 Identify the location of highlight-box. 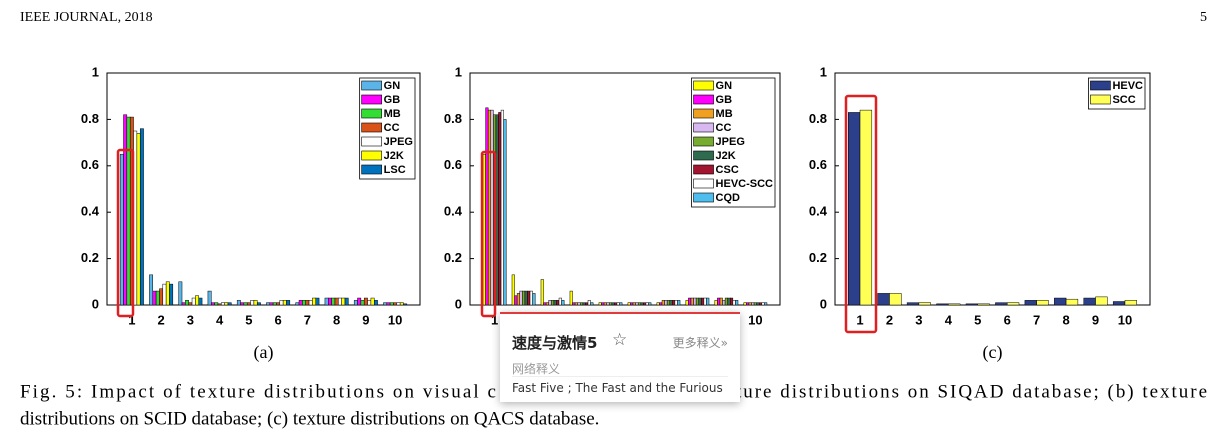
(125, 233).